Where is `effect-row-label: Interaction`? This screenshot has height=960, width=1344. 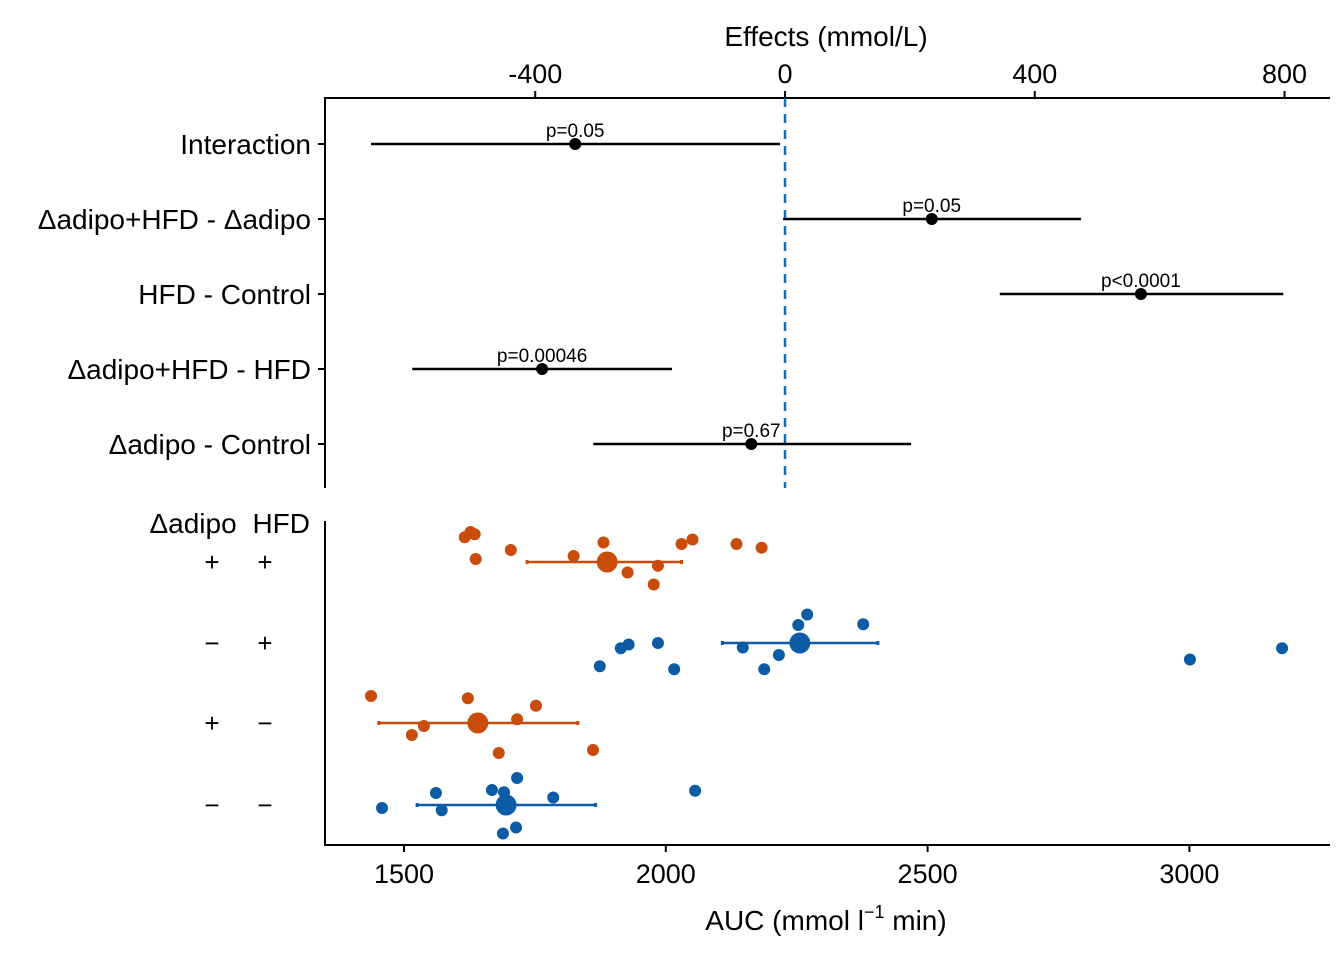
effect-row-label: Interaction is located at coordinates (245, 144).